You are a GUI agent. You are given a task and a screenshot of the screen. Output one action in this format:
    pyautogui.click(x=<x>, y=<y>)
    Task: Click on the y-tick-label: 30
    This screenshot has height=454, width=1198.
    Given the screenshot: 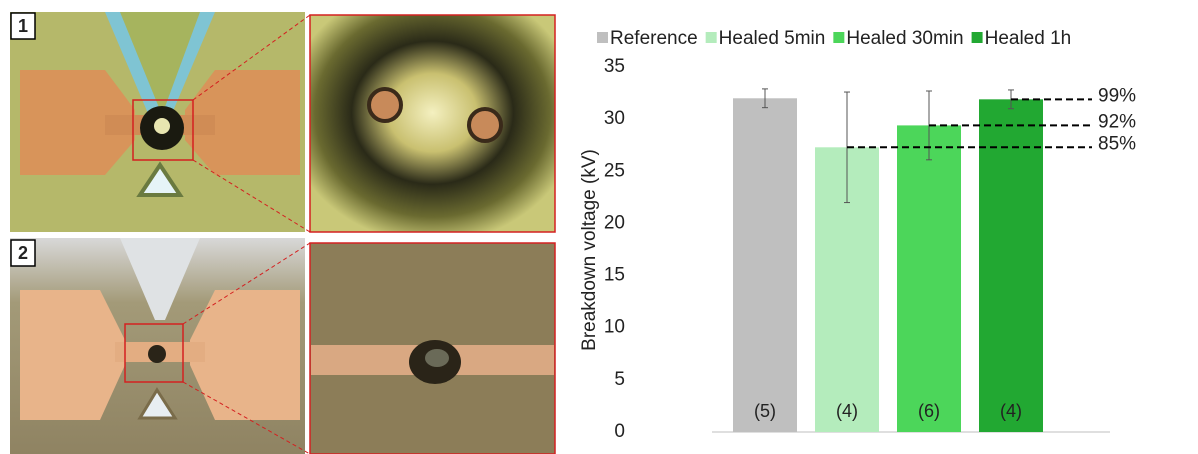 What is the action you would take?
    pyautogui.click(x=614, y=118)
    